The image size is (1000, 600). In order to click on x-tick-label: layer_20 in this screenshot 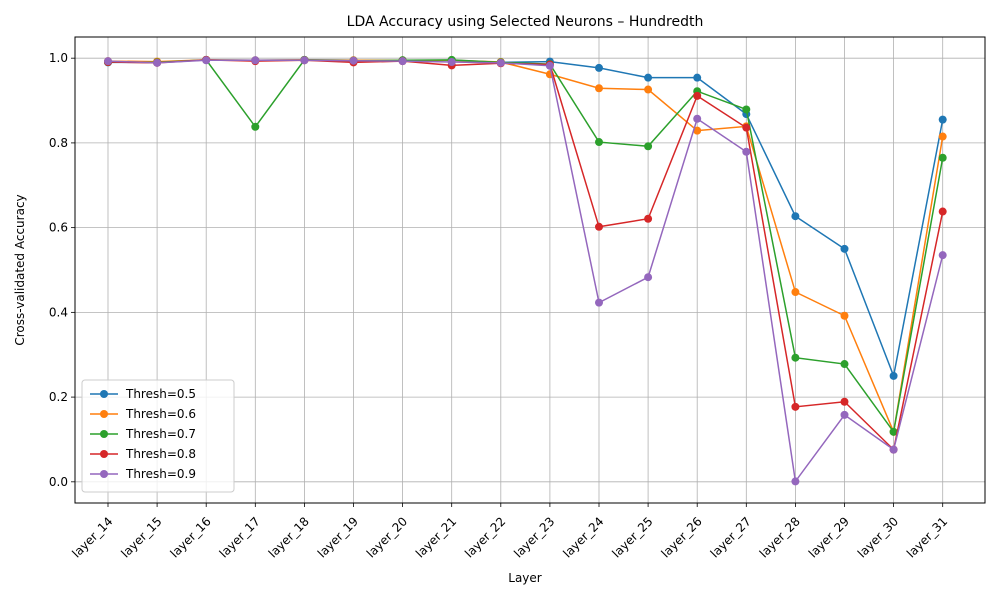, I will do `click(387, 537)`.